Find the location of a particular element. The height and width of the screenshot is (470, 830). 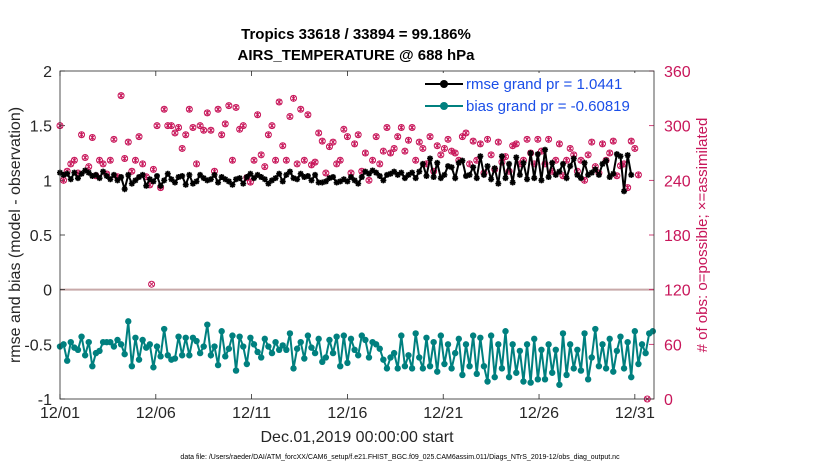

y-tick-label: 2 is located at coordinates (47, 72).